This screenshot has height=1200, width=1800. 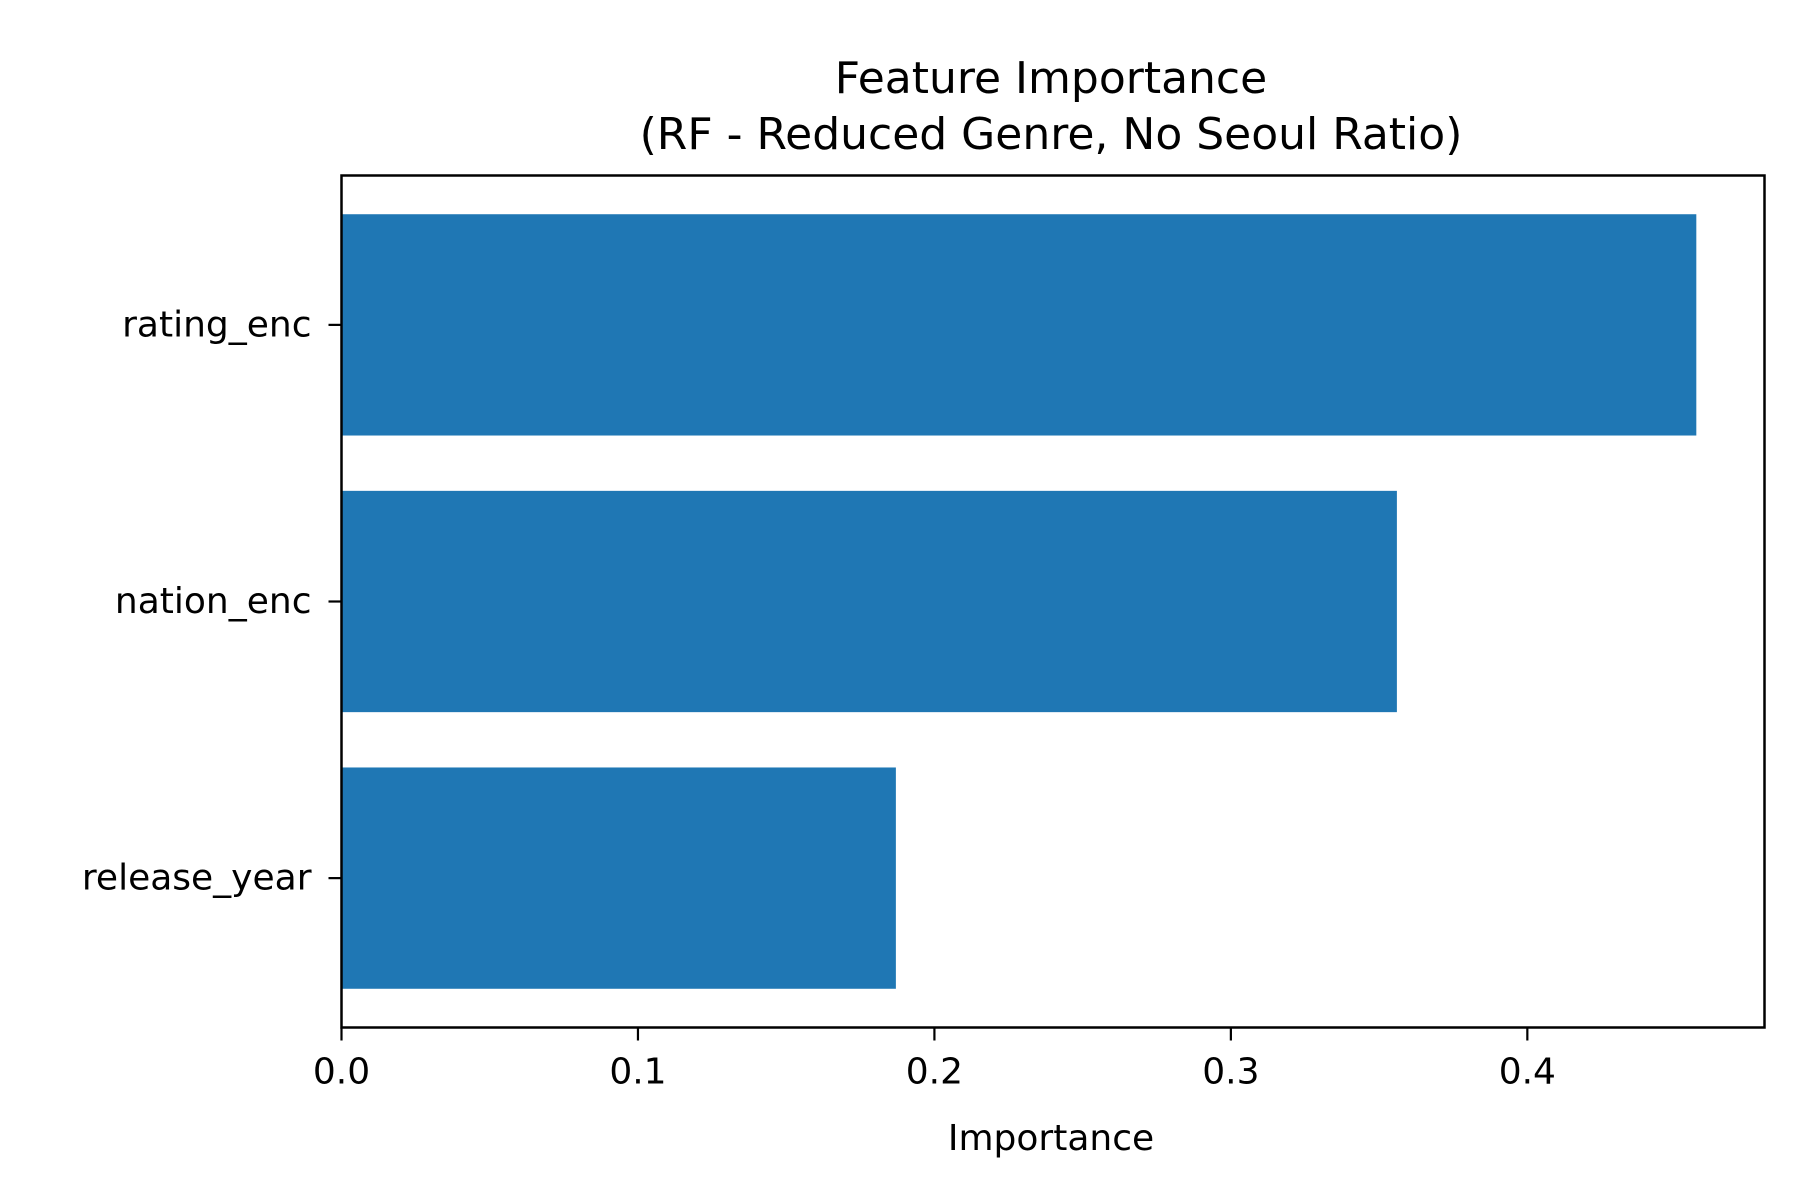 What do you see at coordinates (341, 1072) in the screenshot?
I see `x-tick-label: 0.0` at bounding box center [341, 1072].